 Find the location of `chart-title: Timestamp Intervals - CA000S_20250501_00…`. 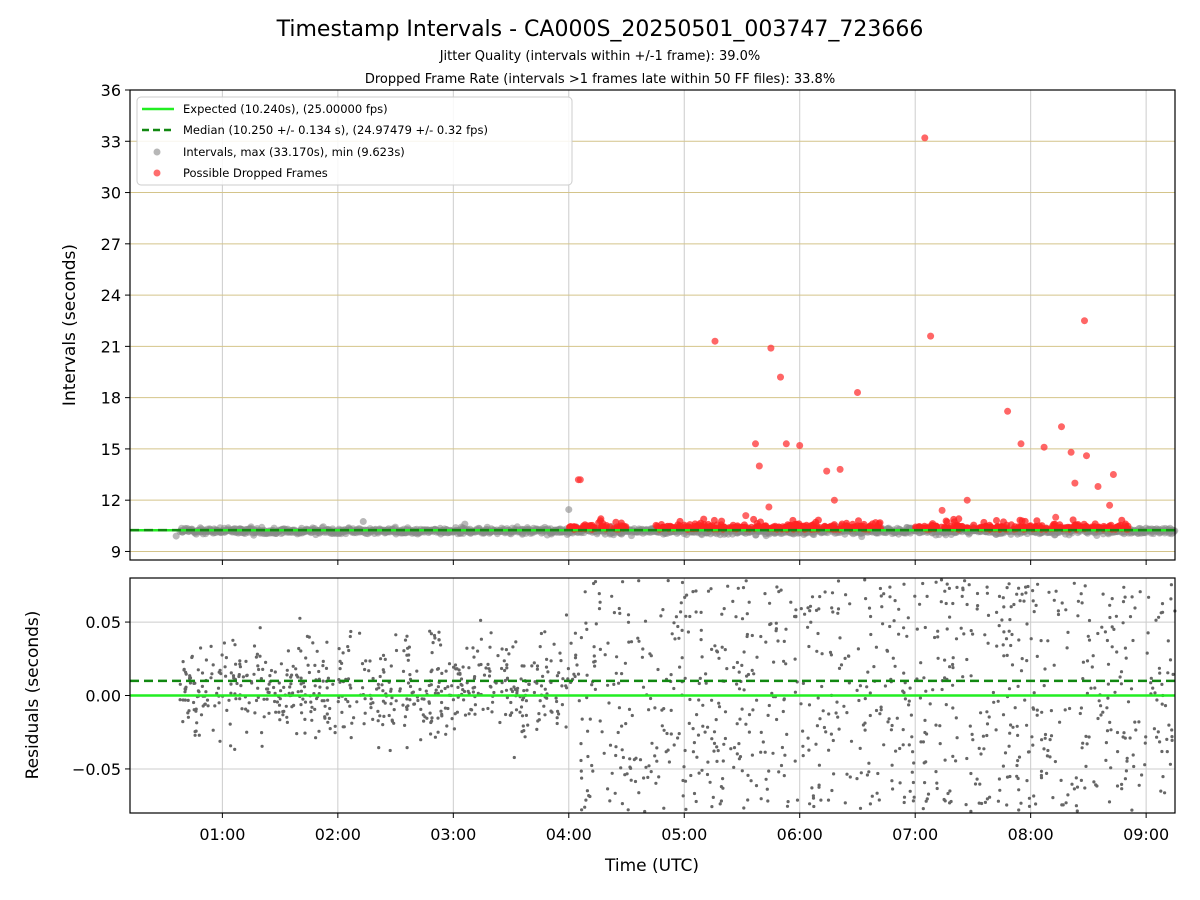

chart-title: Timestamp Intervals - CA000S_20250501_00… is located at coordinates (600, 29).